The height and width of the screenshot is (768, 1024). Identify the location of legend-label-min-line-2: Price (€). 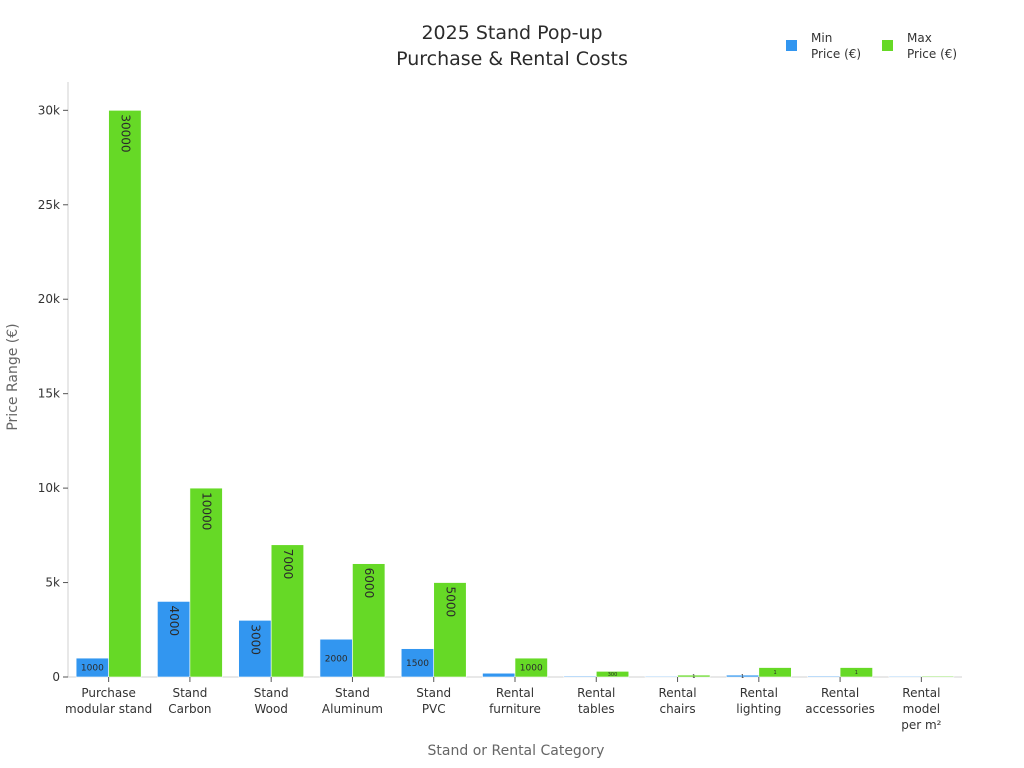
(836, 54).